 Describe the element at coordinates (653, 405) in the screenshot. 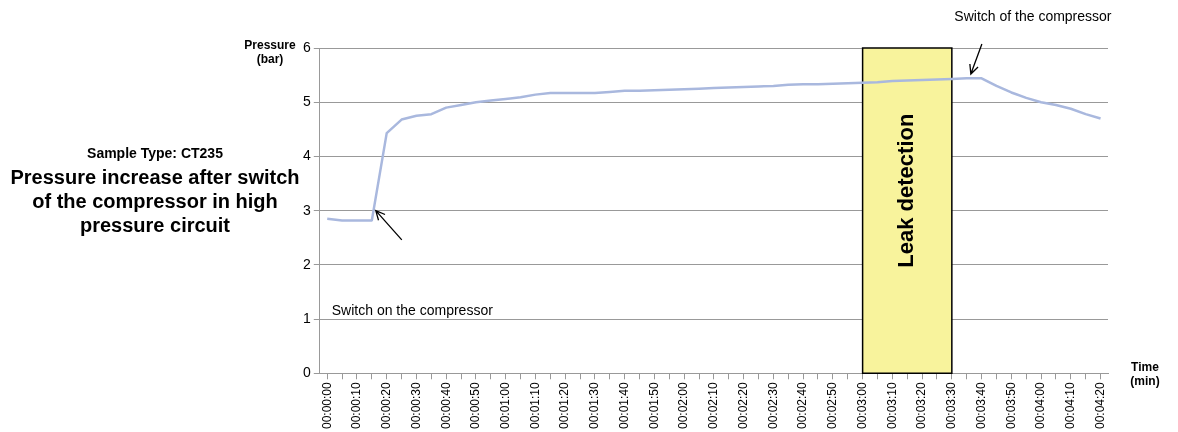

I see `x-tick-label: 00:01:50` at that location.